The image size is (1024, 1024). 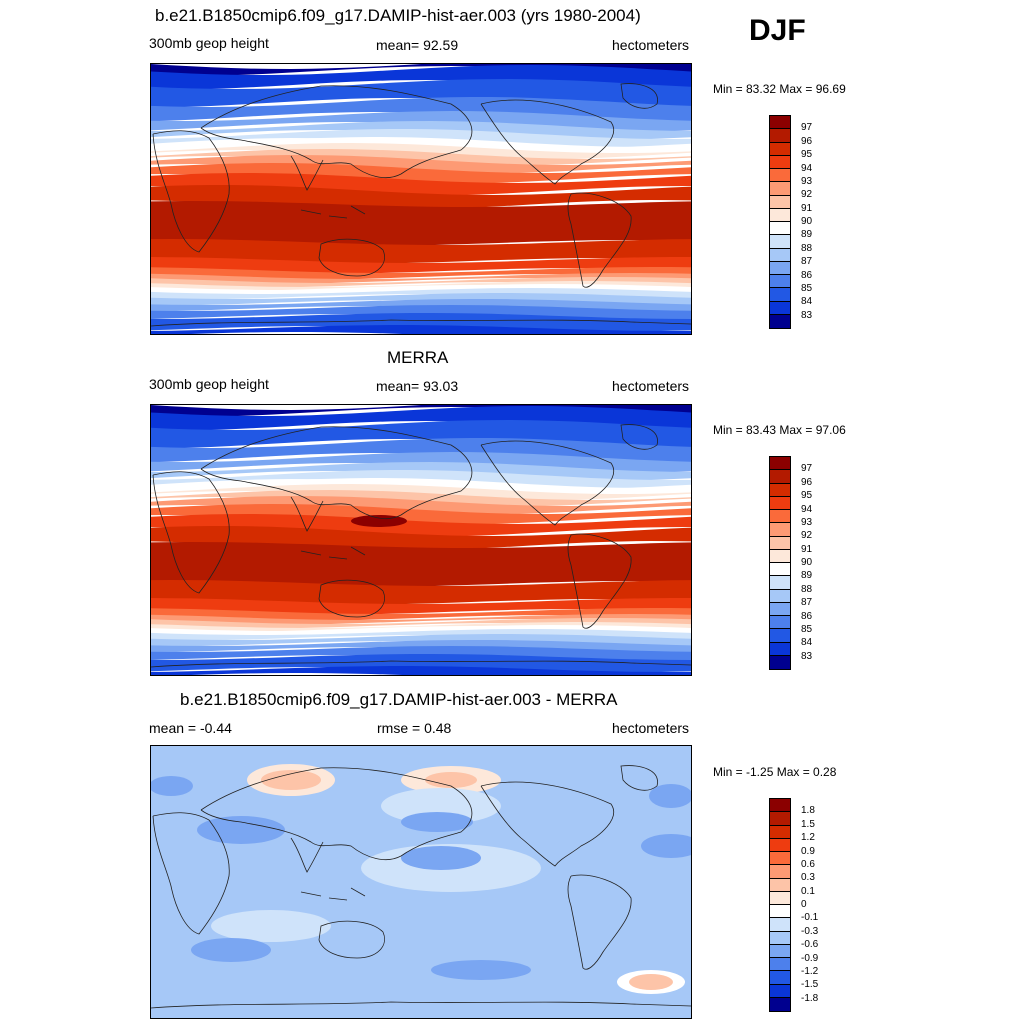 What do you see at coordinates (417, 45) in the screenshot?
I see `mean-label: mean= 92.59` at bounding box center [417, 45].